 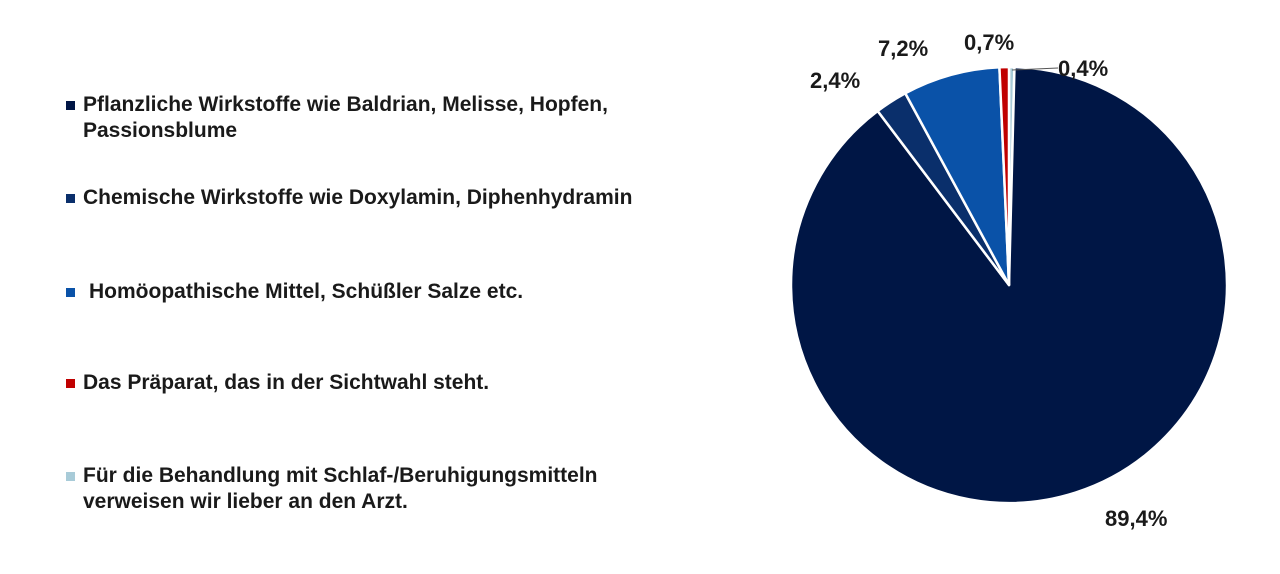 What do you see at coordinates (70, 383) in the screenshot?
I see `legend-swatch-praeparat` at bounding box center [70, 383].